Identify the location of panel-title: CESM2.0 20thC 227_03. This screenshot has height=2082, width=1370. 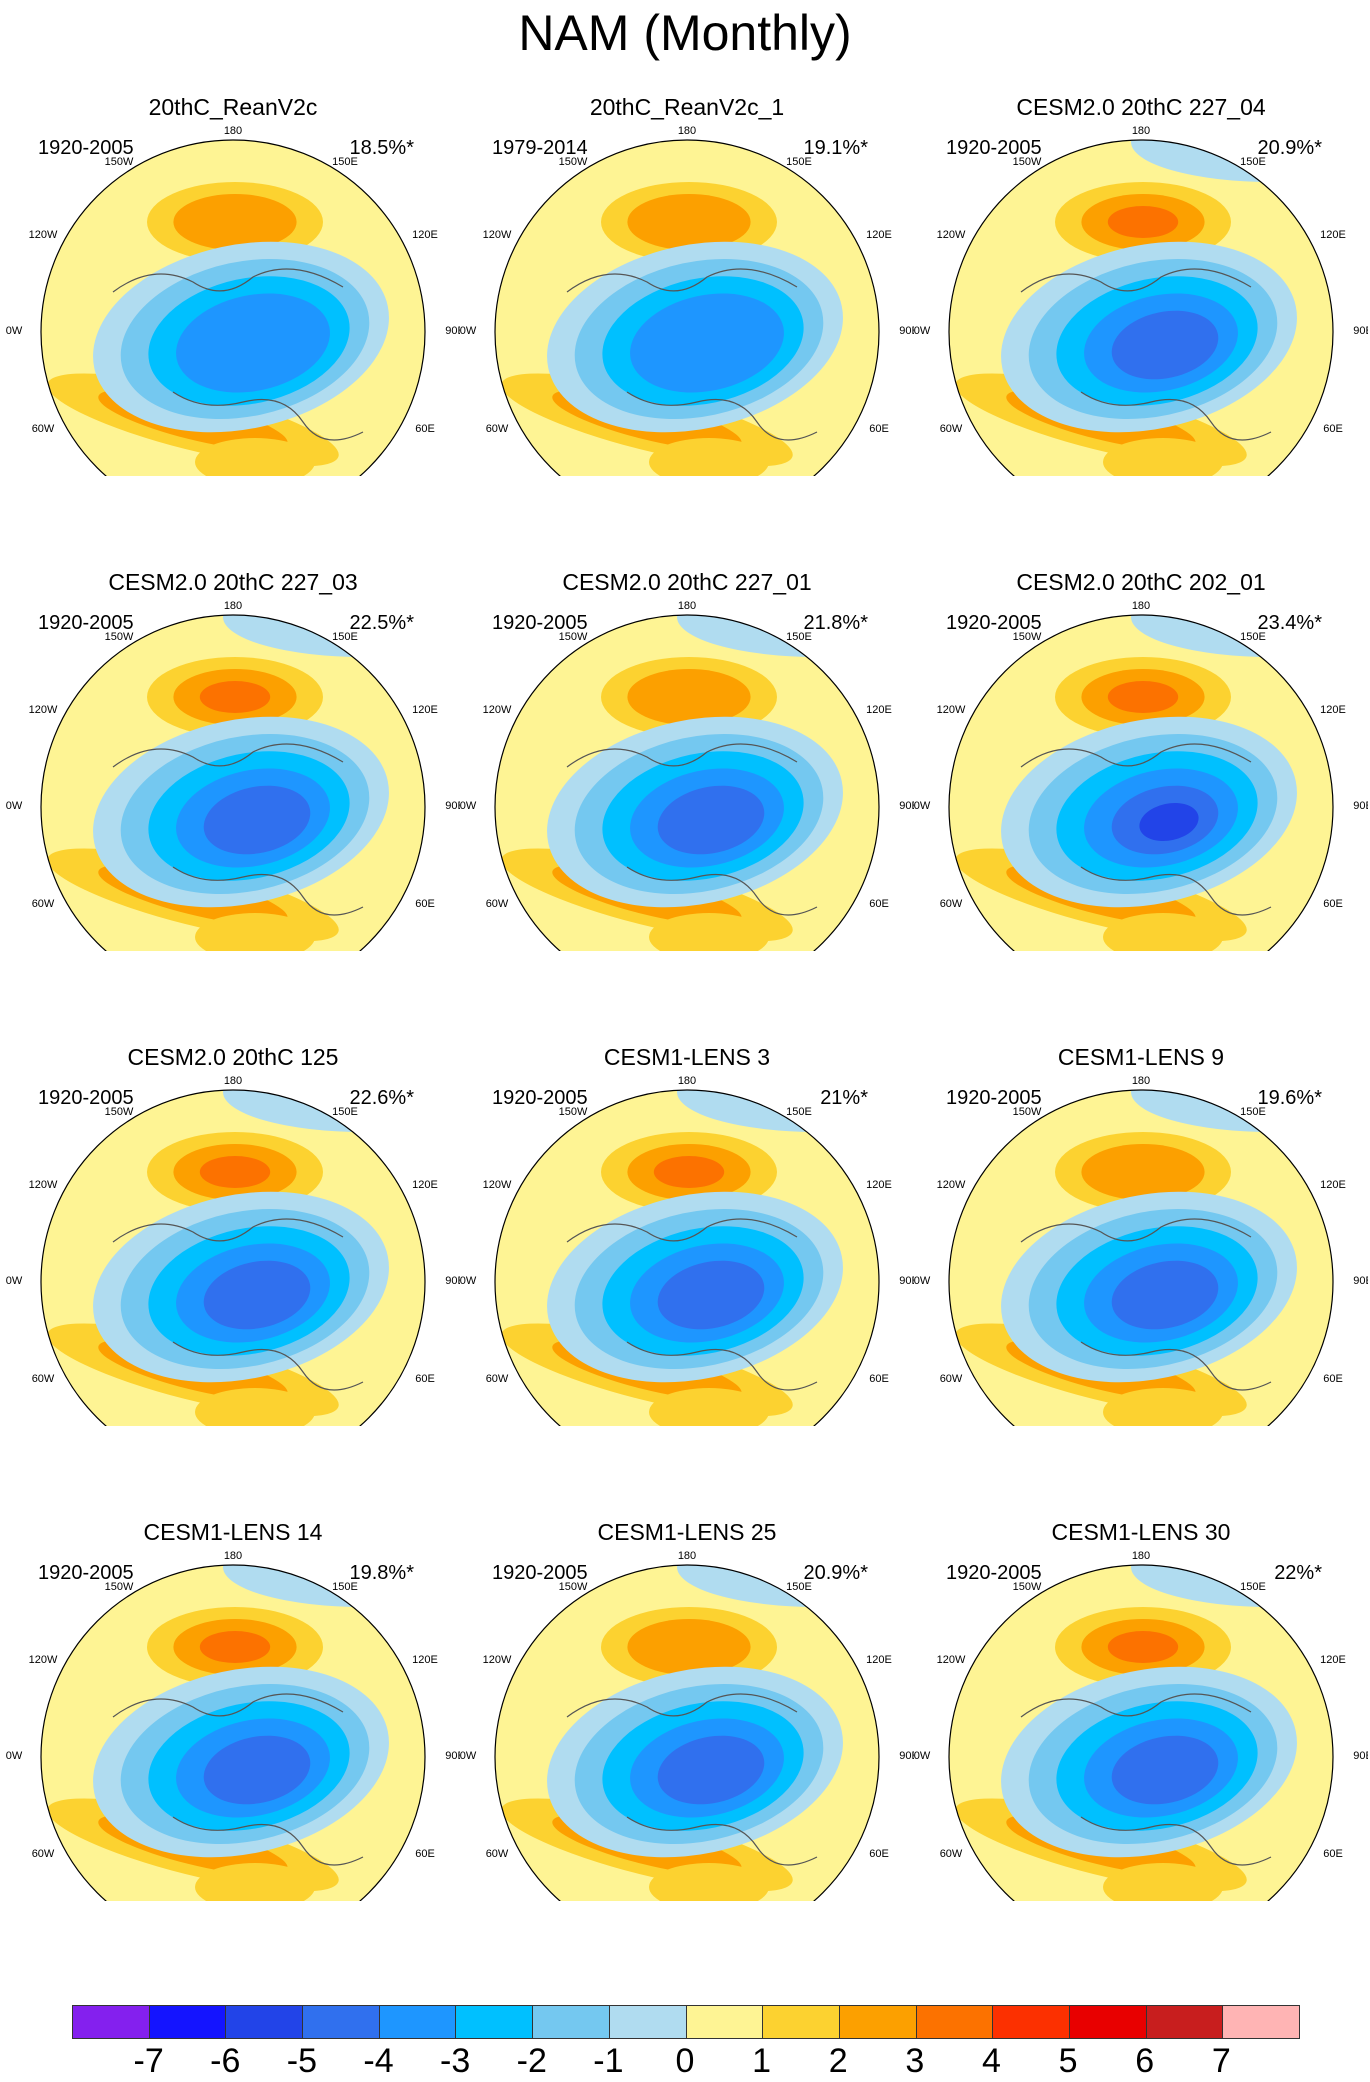
(233, 582).